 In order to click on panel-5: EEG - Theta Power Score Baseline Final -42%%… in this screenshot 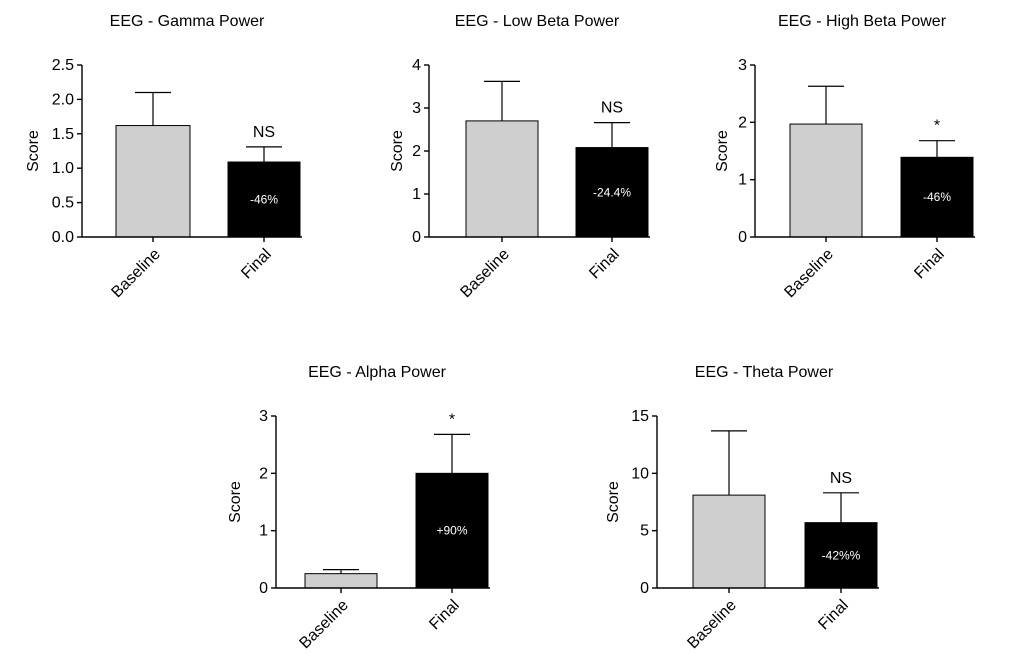, I will do `click(742, 508)`.